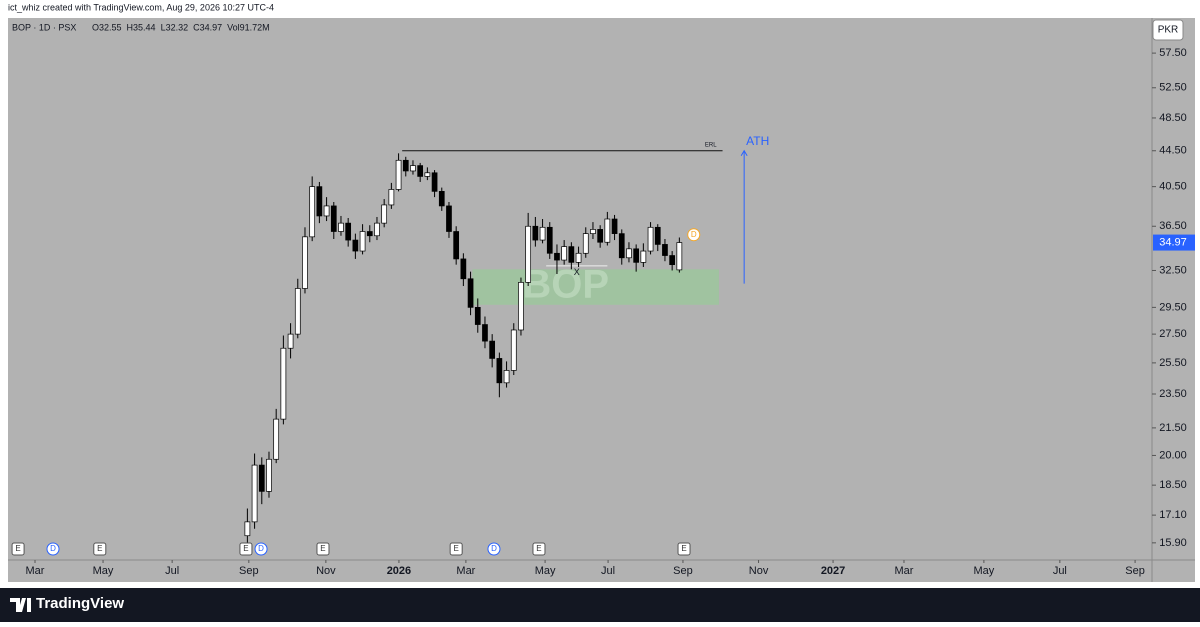  I want to click on currency: PKR, so click(1168, 30).